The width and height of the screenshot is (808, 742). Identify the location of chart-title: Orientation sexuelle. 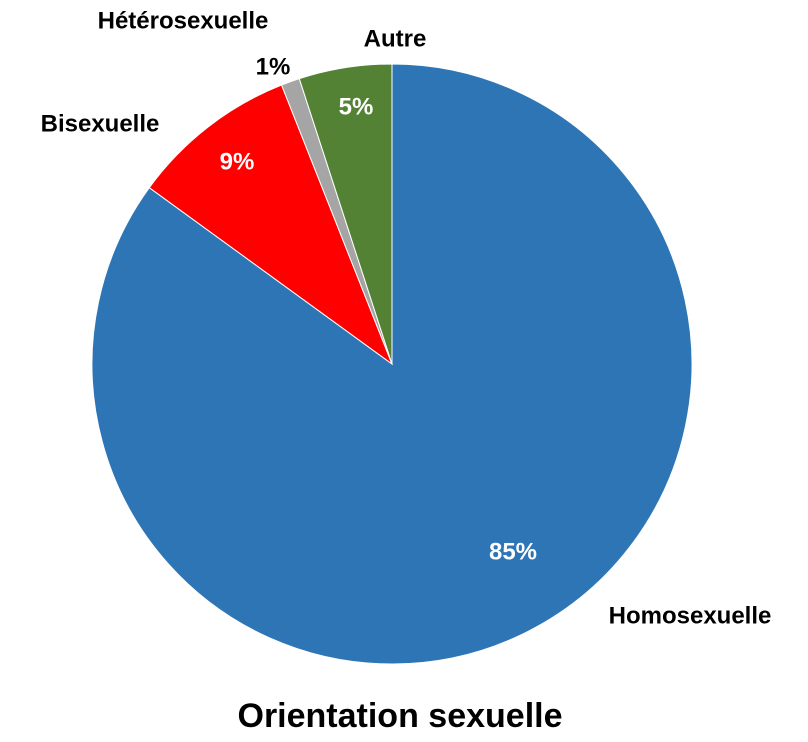
(400, 716).